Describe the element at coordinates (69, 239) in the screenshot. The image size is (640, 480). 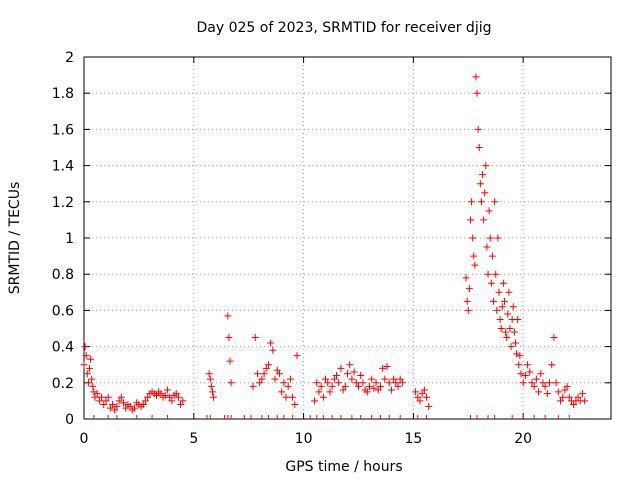
I see `y-tick-label: 1` at that location.